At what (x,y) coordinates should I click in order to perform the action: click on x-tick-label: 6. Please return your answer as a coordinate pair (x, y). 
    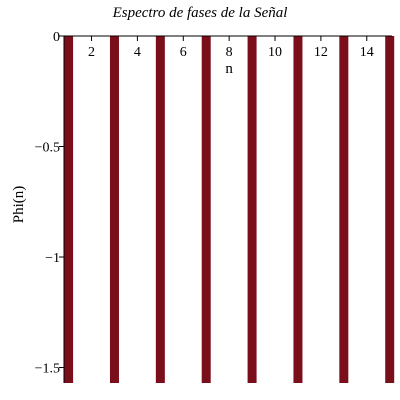
    Looking at the image, I should click on (183, 52).